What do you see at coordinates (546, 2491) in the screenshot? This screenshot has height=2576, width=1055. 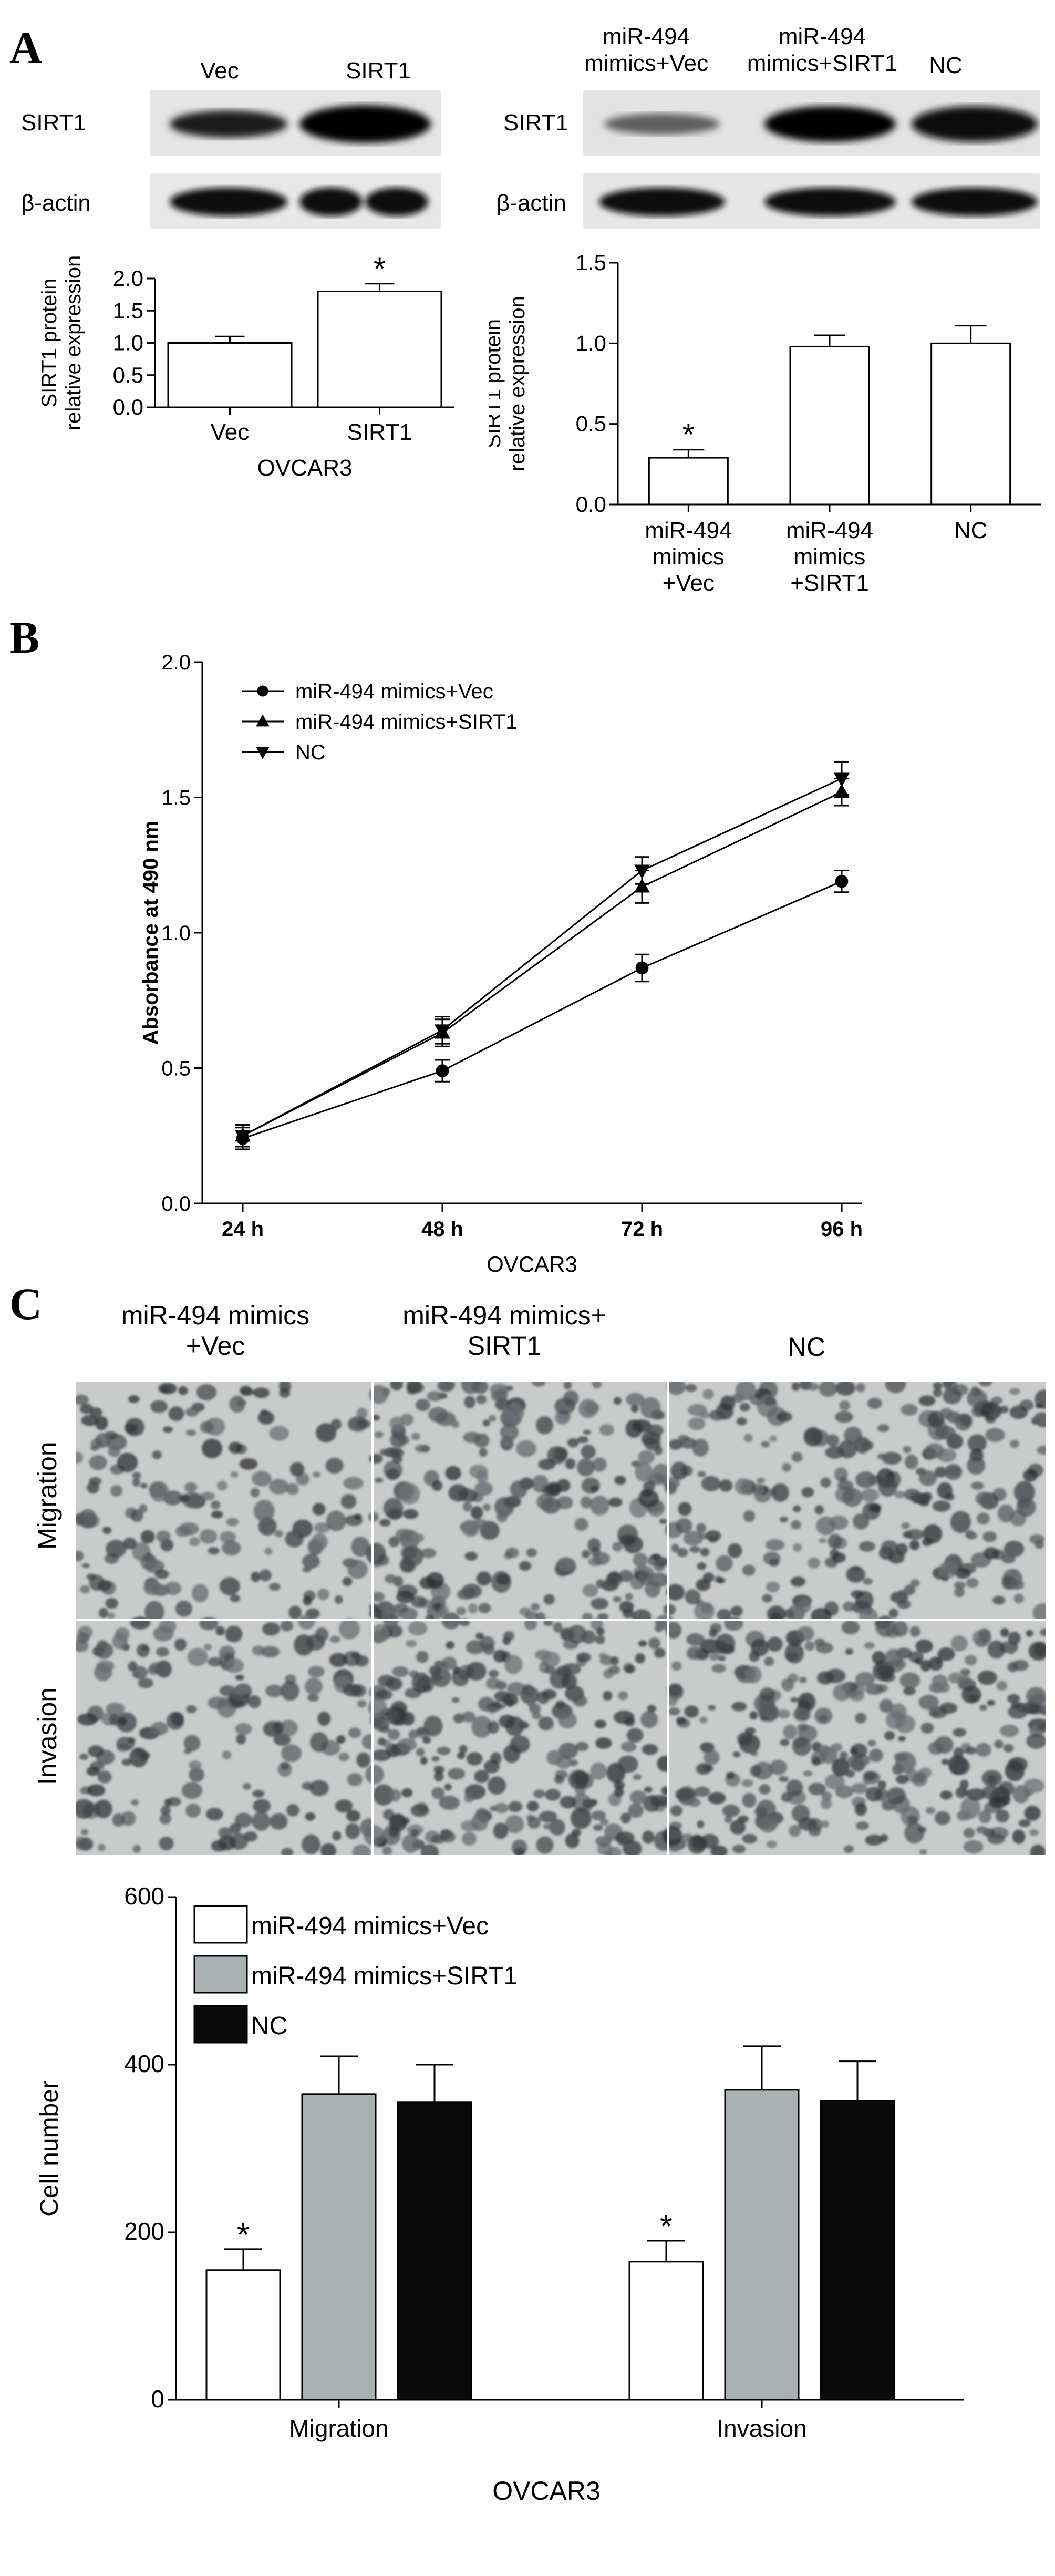 I see `c-x-label: OVCAR3` at bounding box center [546, 2491].